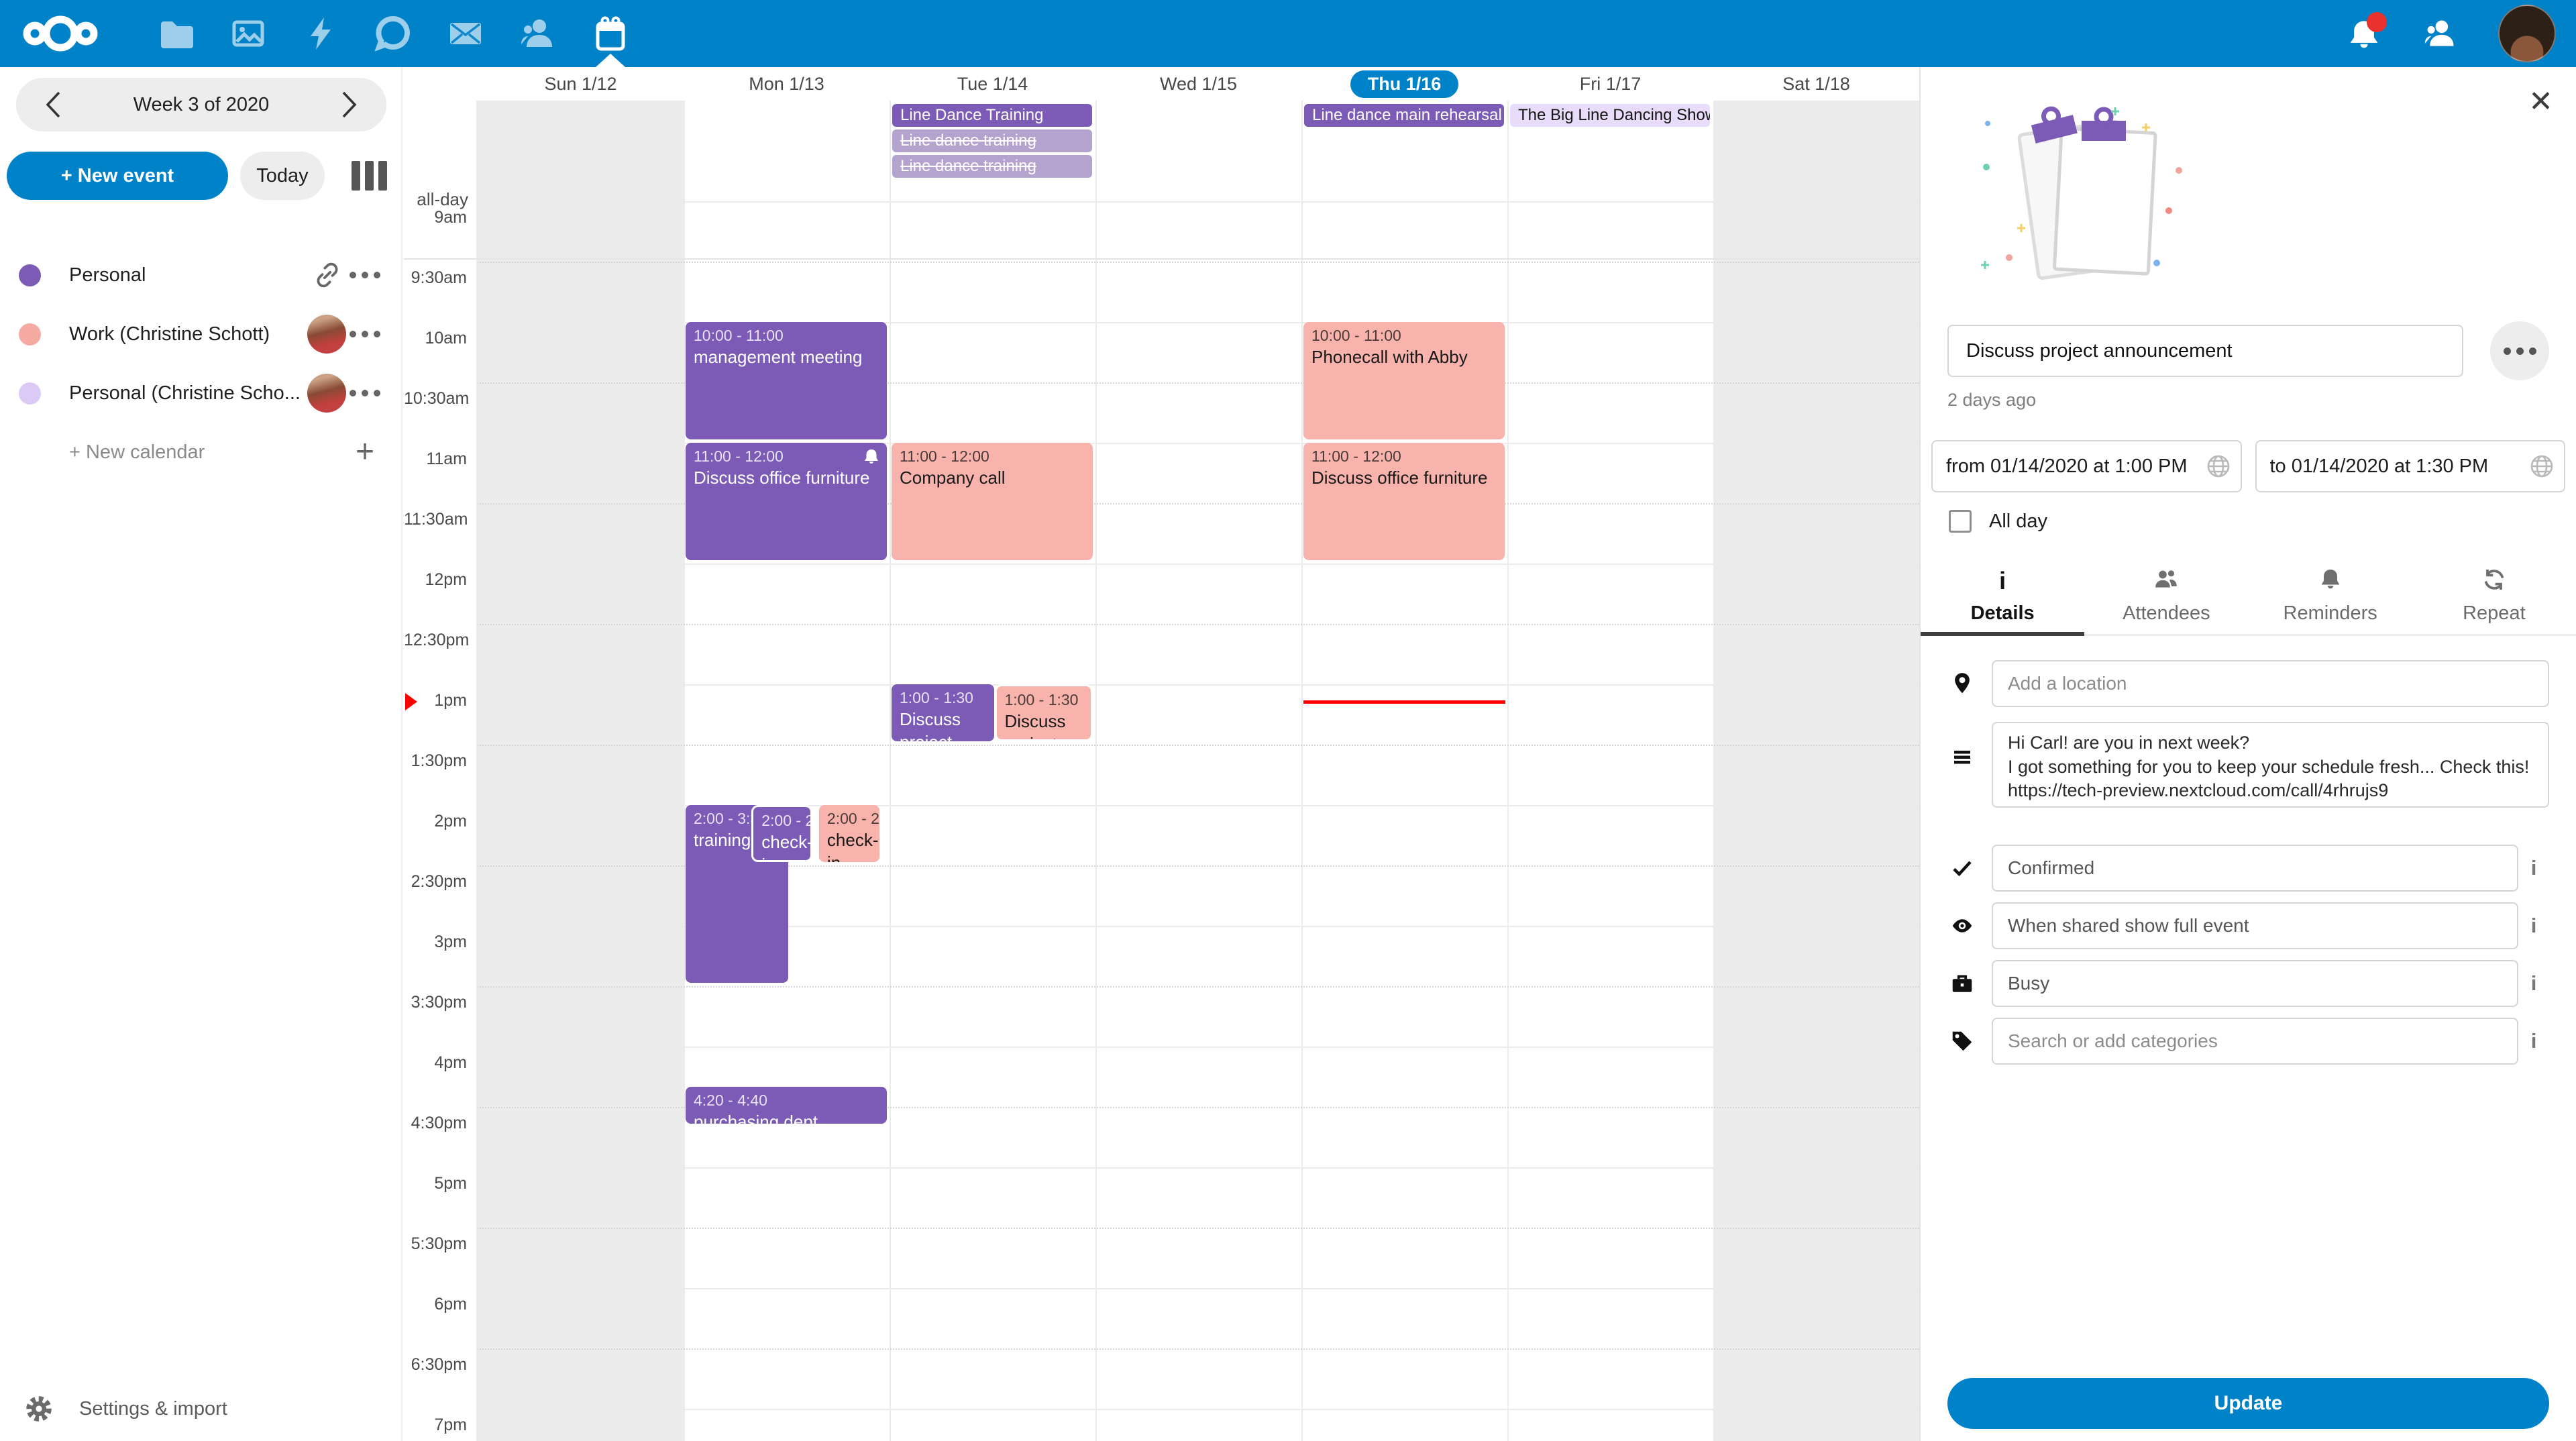 Image resolution: width=2576 pixels, height=1441 pixels. What do you see at coordinates (349, 104) in the screenshot?
I see `next-week-button` at bounding box center [349, 104].